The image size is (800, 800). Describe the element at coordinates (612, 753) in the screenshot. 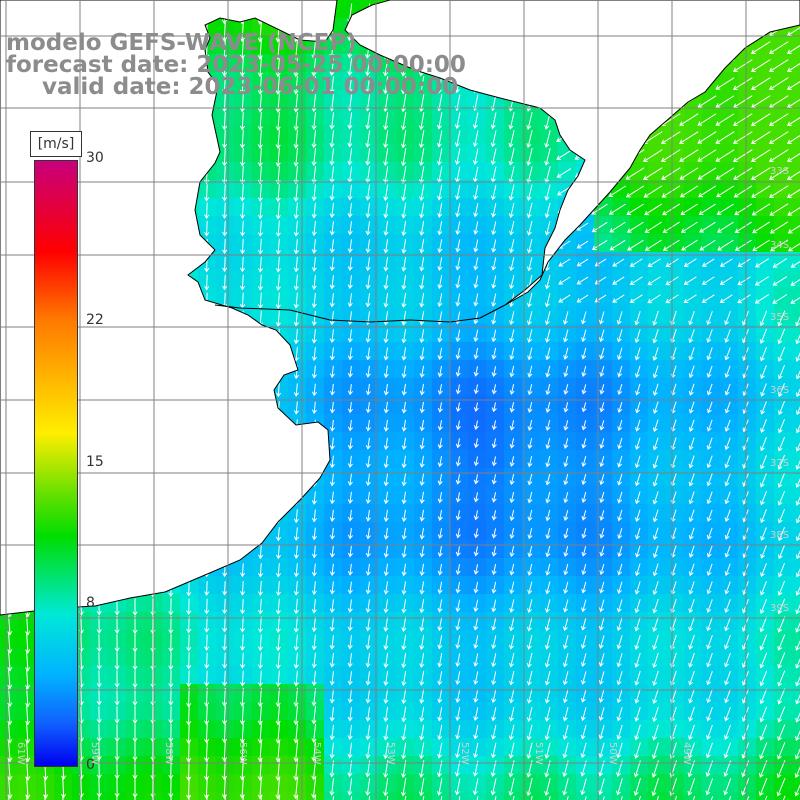

I see `longitude-label: 50W` at that location.